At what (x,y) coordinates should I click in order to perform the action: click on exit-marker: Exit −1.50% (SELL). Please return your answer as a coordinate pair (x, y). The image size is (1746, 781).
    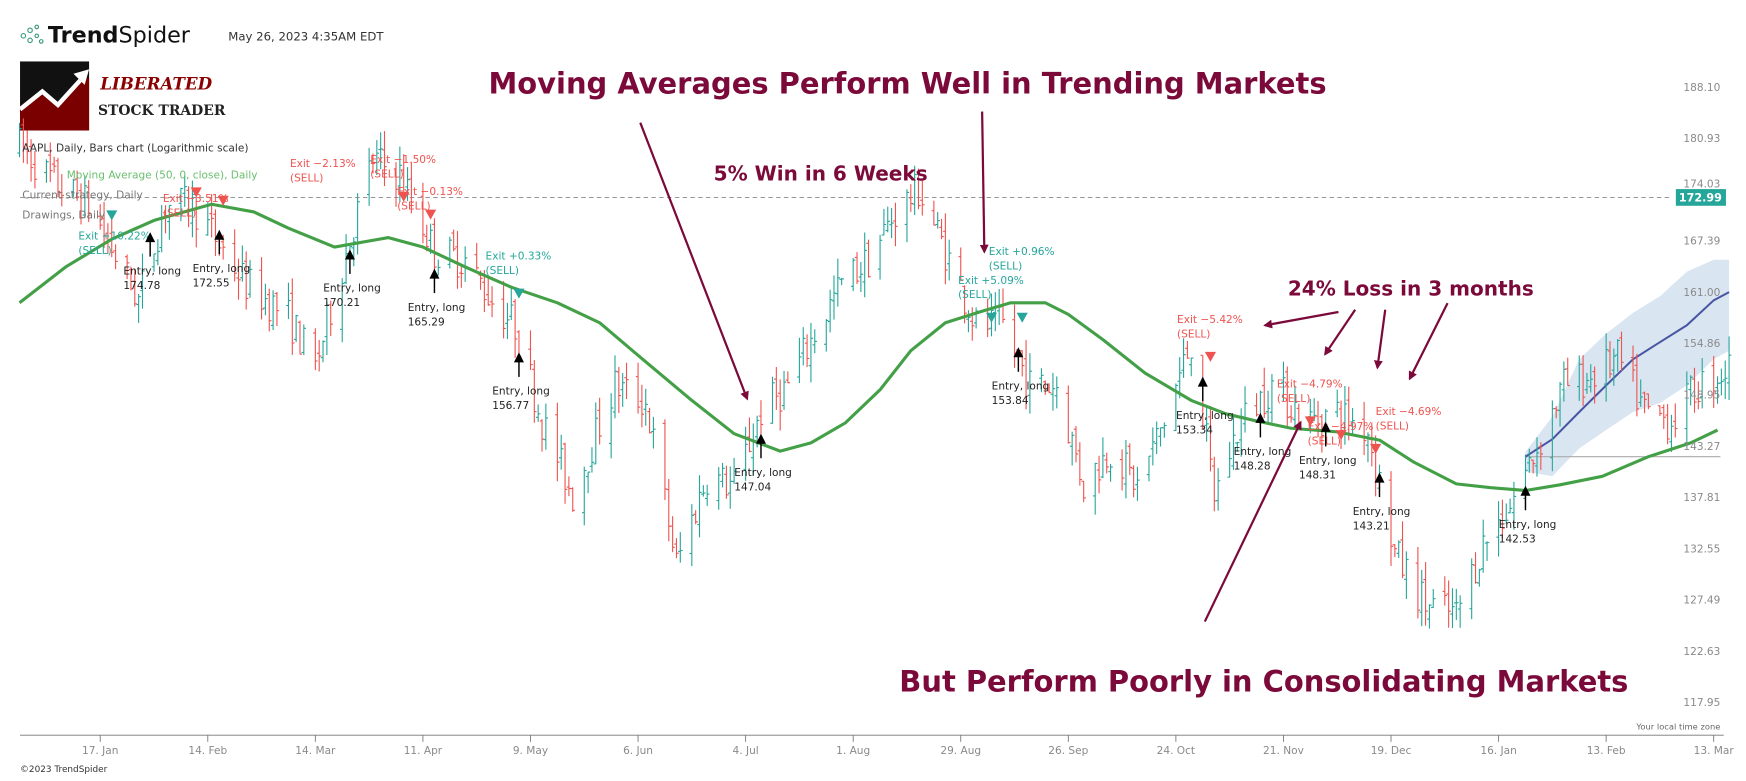
    Looking at the image, I should click on (403, 178).